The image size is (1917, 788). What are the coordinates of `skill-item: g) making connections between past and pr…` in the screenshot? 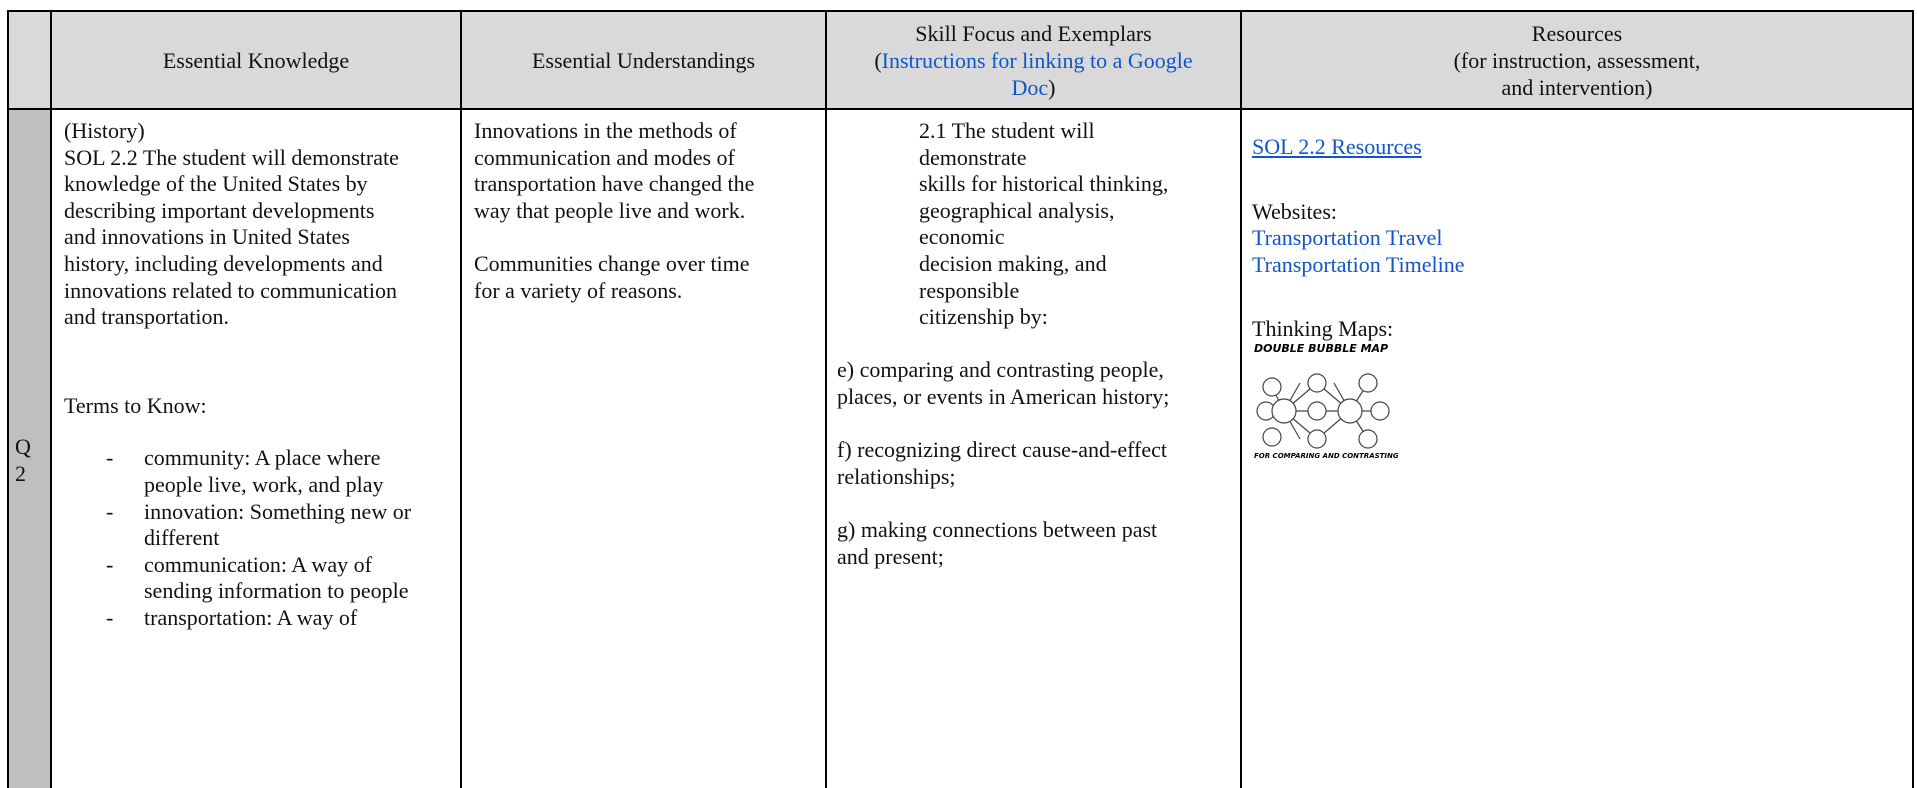 It's located at (1033, 543).